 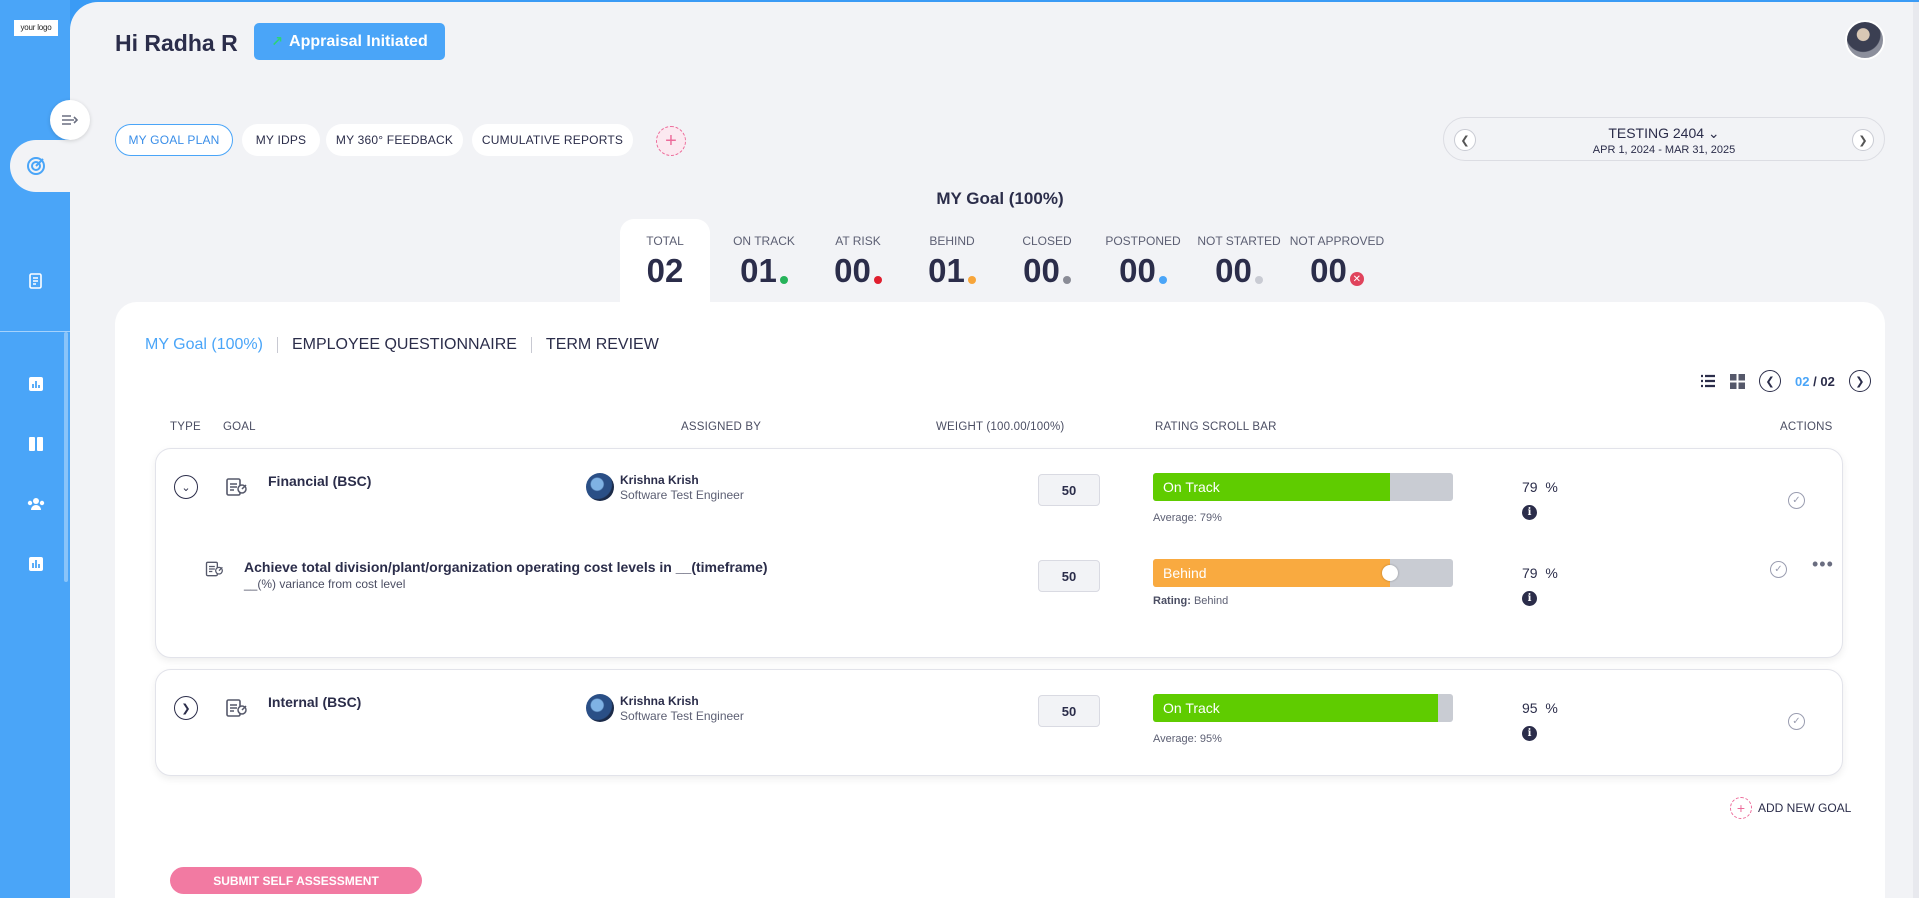 I want to click on stat-label: CLOSED, so click(x=1047, y=241).